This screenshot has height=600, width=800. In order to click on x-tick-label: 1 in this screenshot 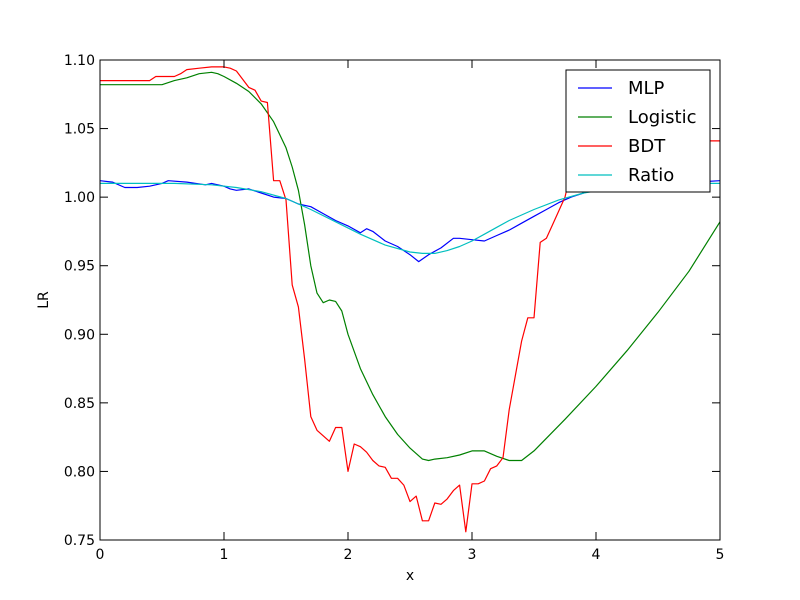, I will do `click(224, 555)`.